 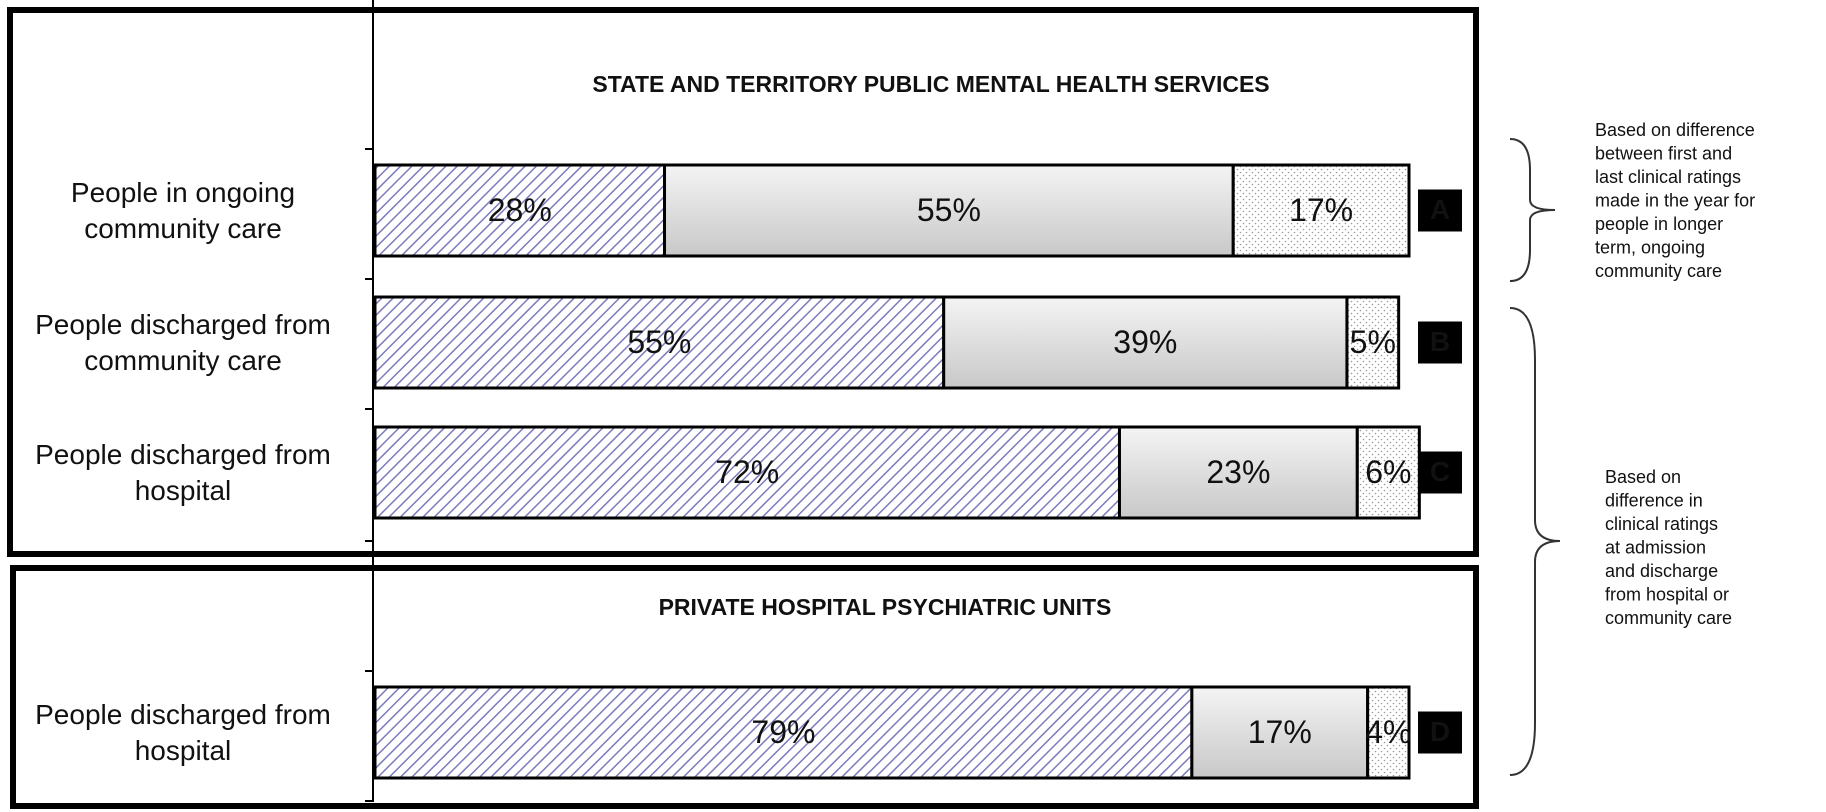 What do you see at coordinates (1654, 500) in the screenshot?
I see `annotation: difference in` at bounding box center [1654, 500].